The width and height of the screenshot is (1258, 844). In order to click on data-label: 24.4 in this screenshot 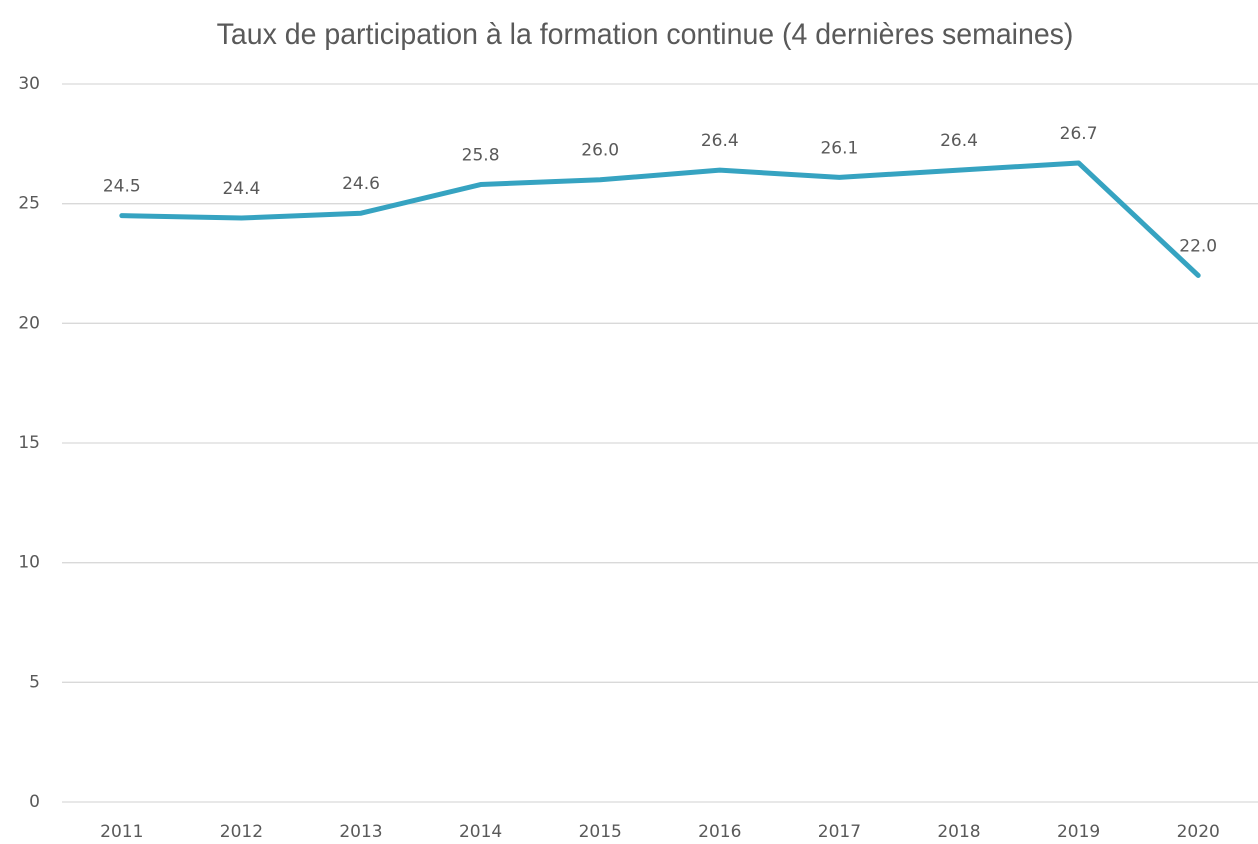, I will do `click(241, 189)`.